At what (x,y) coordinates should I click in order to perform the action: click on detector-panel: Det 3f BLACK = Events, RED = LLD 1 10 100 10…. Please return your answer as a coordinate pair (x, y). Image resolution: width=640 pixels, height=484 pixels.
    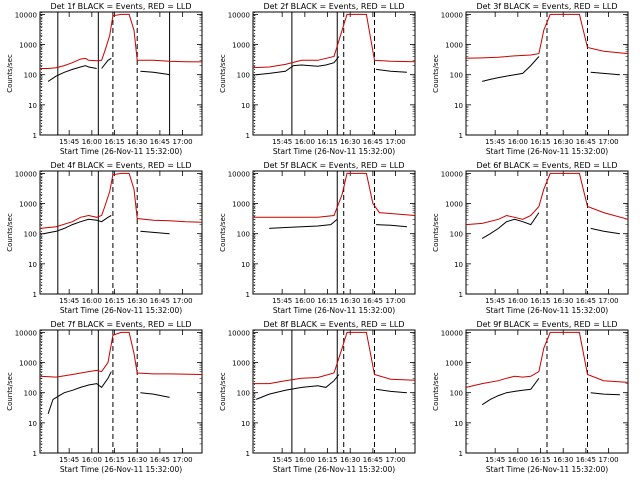
    Looking at the image, I should click on (530, 79).